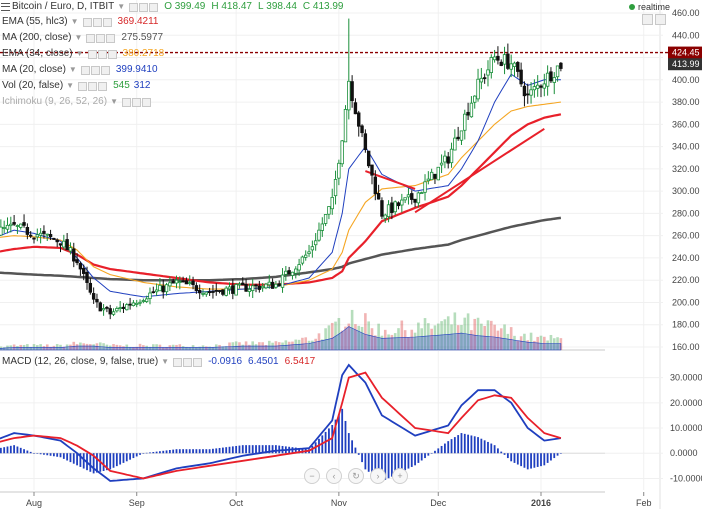  I want to click on indicator-legend-ma20: MA (20, close) ▼ 399.9410, so click(83, 70).